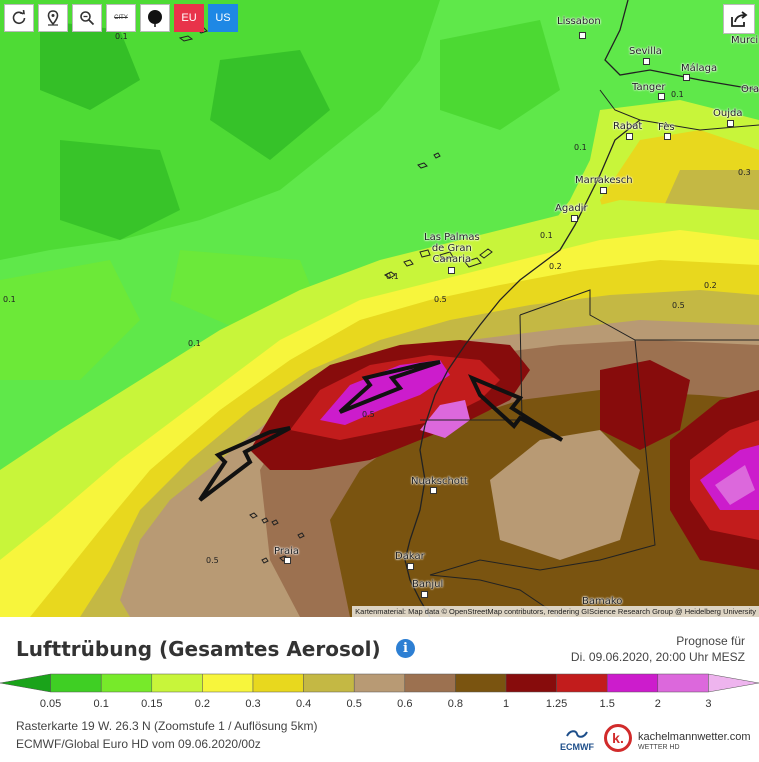 The width and height of the screenshot is (759, 762). What do you see at coordinates (750, 89) in the screenshot?
I see `city-oran: Ora` at bounding box center [750, 89].